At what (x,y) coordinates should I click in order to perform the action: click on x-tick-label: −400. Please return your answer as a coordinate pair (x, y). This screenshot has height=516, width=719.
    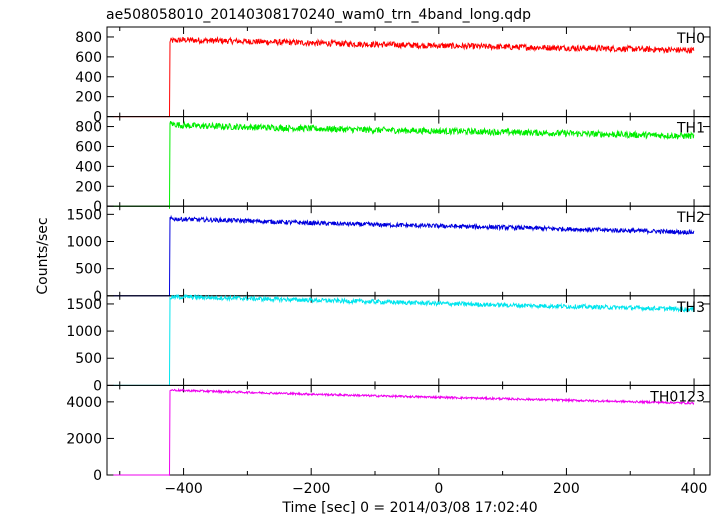
    Looking at the image, I should click on (183, 489).